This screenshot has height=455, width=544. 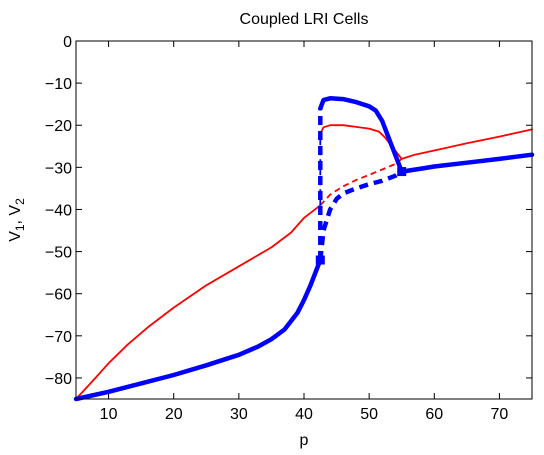 What do you see at coordinates (58, 379) in the screenshot?
I see `y-tick-label: −80` at bounding box center [58, 379].